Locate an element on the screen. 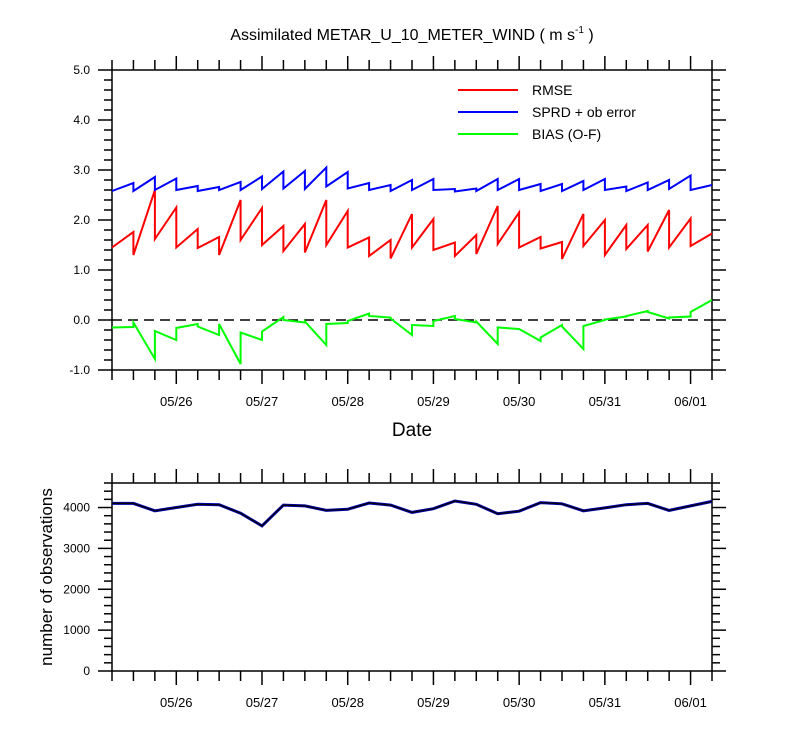 The height and width of the screenshot is (750, 800). bottom-chart-y-tick-labels: 0 1000 2000 3000 4000 is located at coordinates (76, 589).